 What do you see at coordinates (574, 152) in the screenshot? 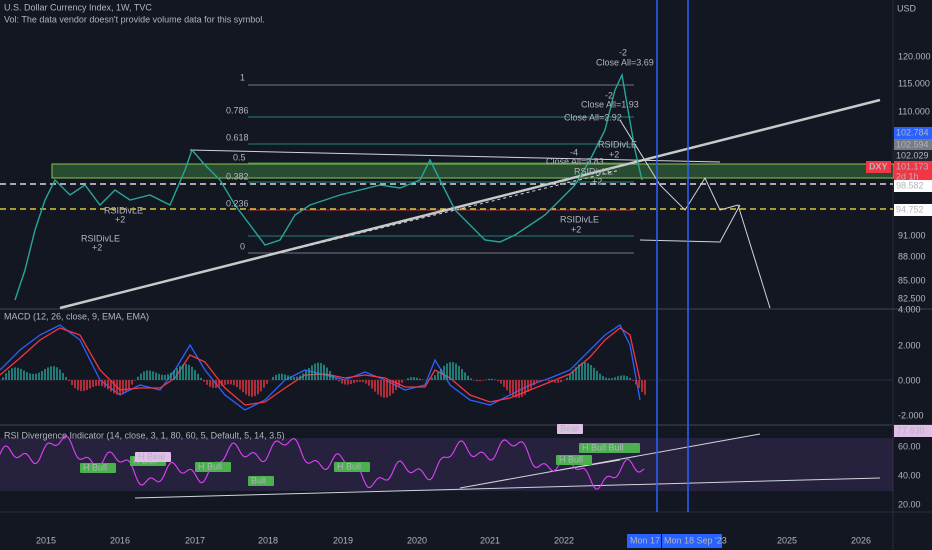
I see `strategy-annotation: -4` at bounding box center [574, 152].